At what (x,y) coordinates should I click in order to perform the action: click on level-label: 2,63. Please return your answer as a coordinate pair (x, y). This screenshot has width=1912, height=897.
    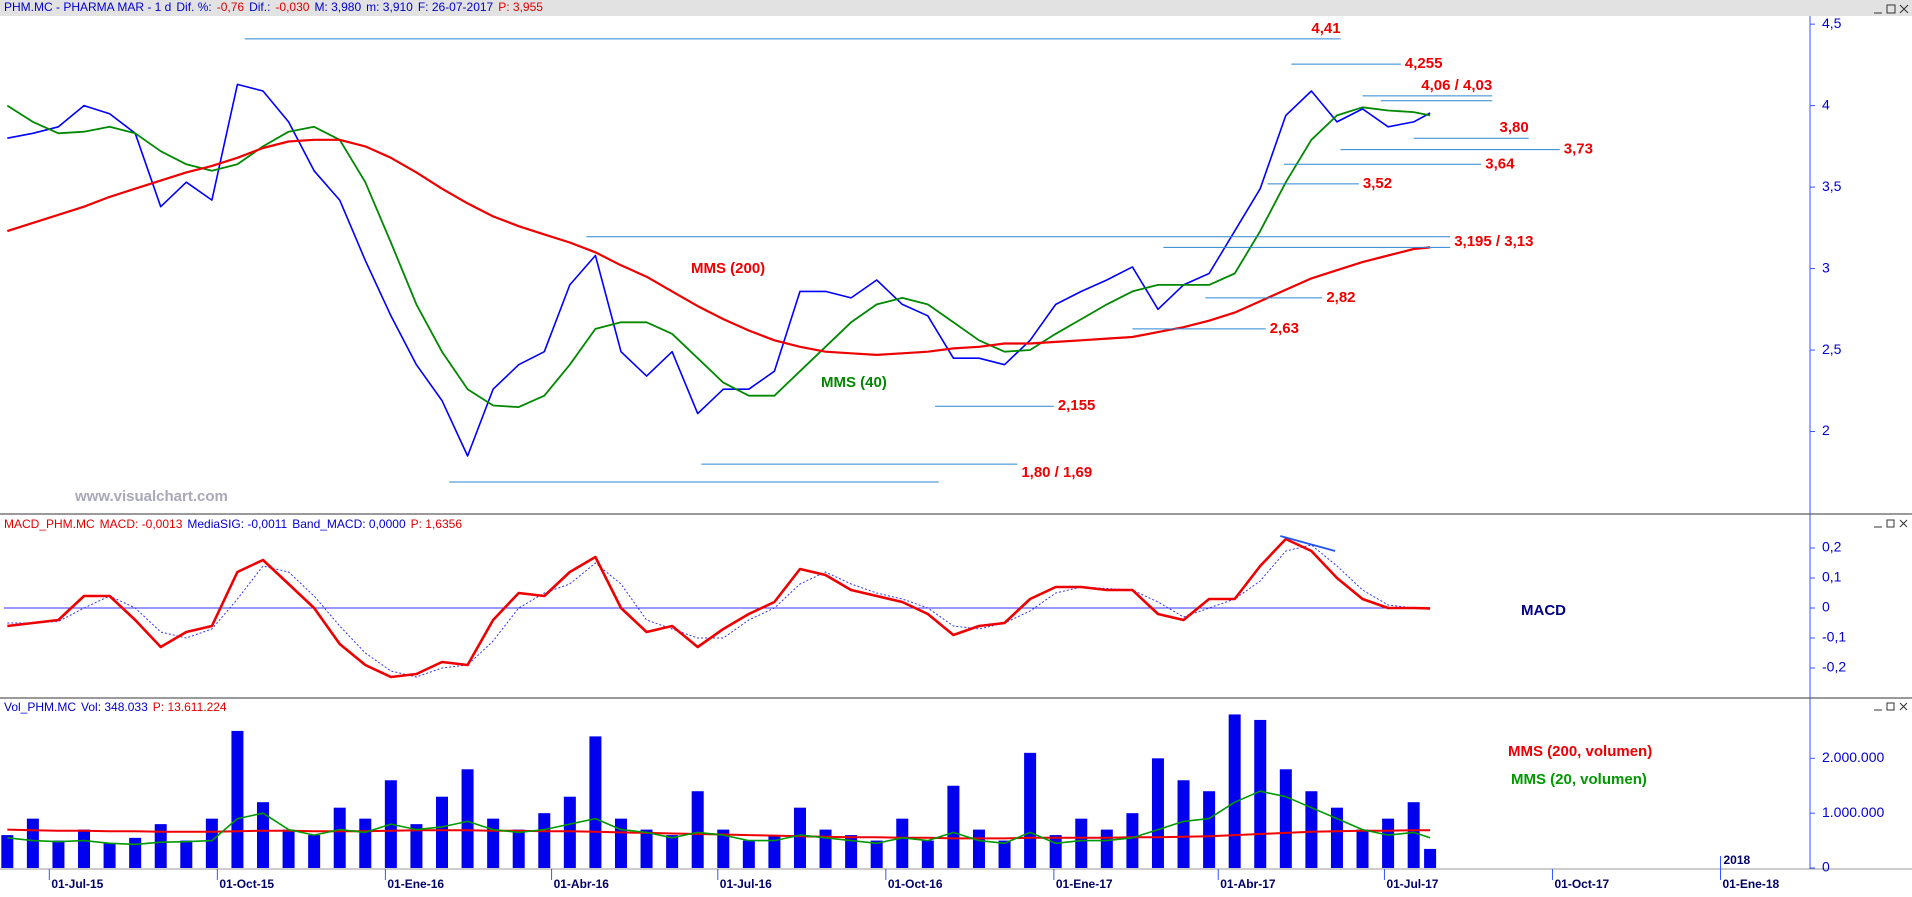
    Looking at the image, I should click on (1284, 328).